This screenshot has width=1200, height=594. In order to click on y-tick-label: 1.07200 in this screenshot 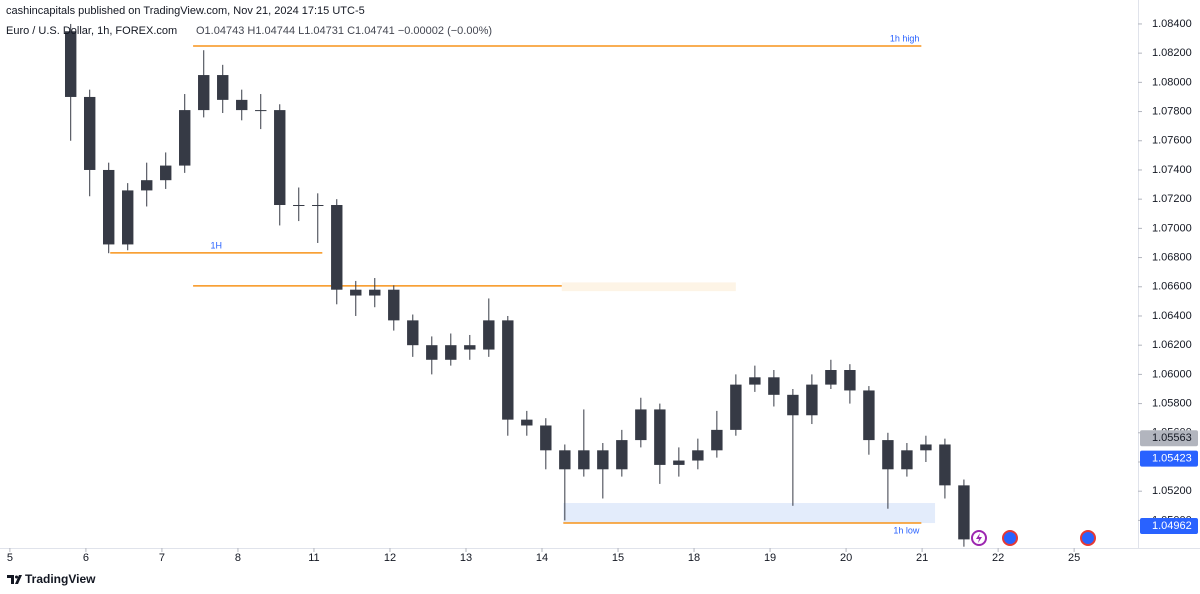, I will do `click(1172, 199)`.